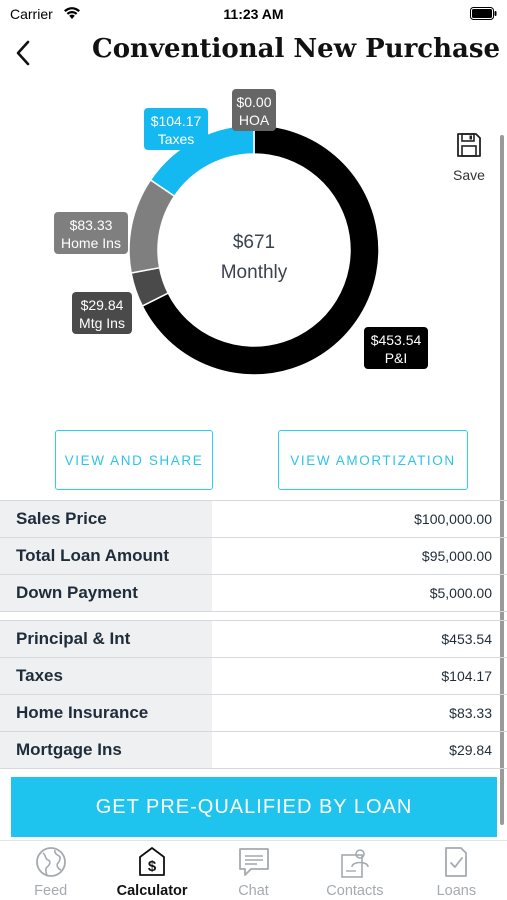 This screenshot has height=900, width=507. Describe the element at coordinates (396, 340) in the screenshot. I see `callout-value: $453.54` at that location.